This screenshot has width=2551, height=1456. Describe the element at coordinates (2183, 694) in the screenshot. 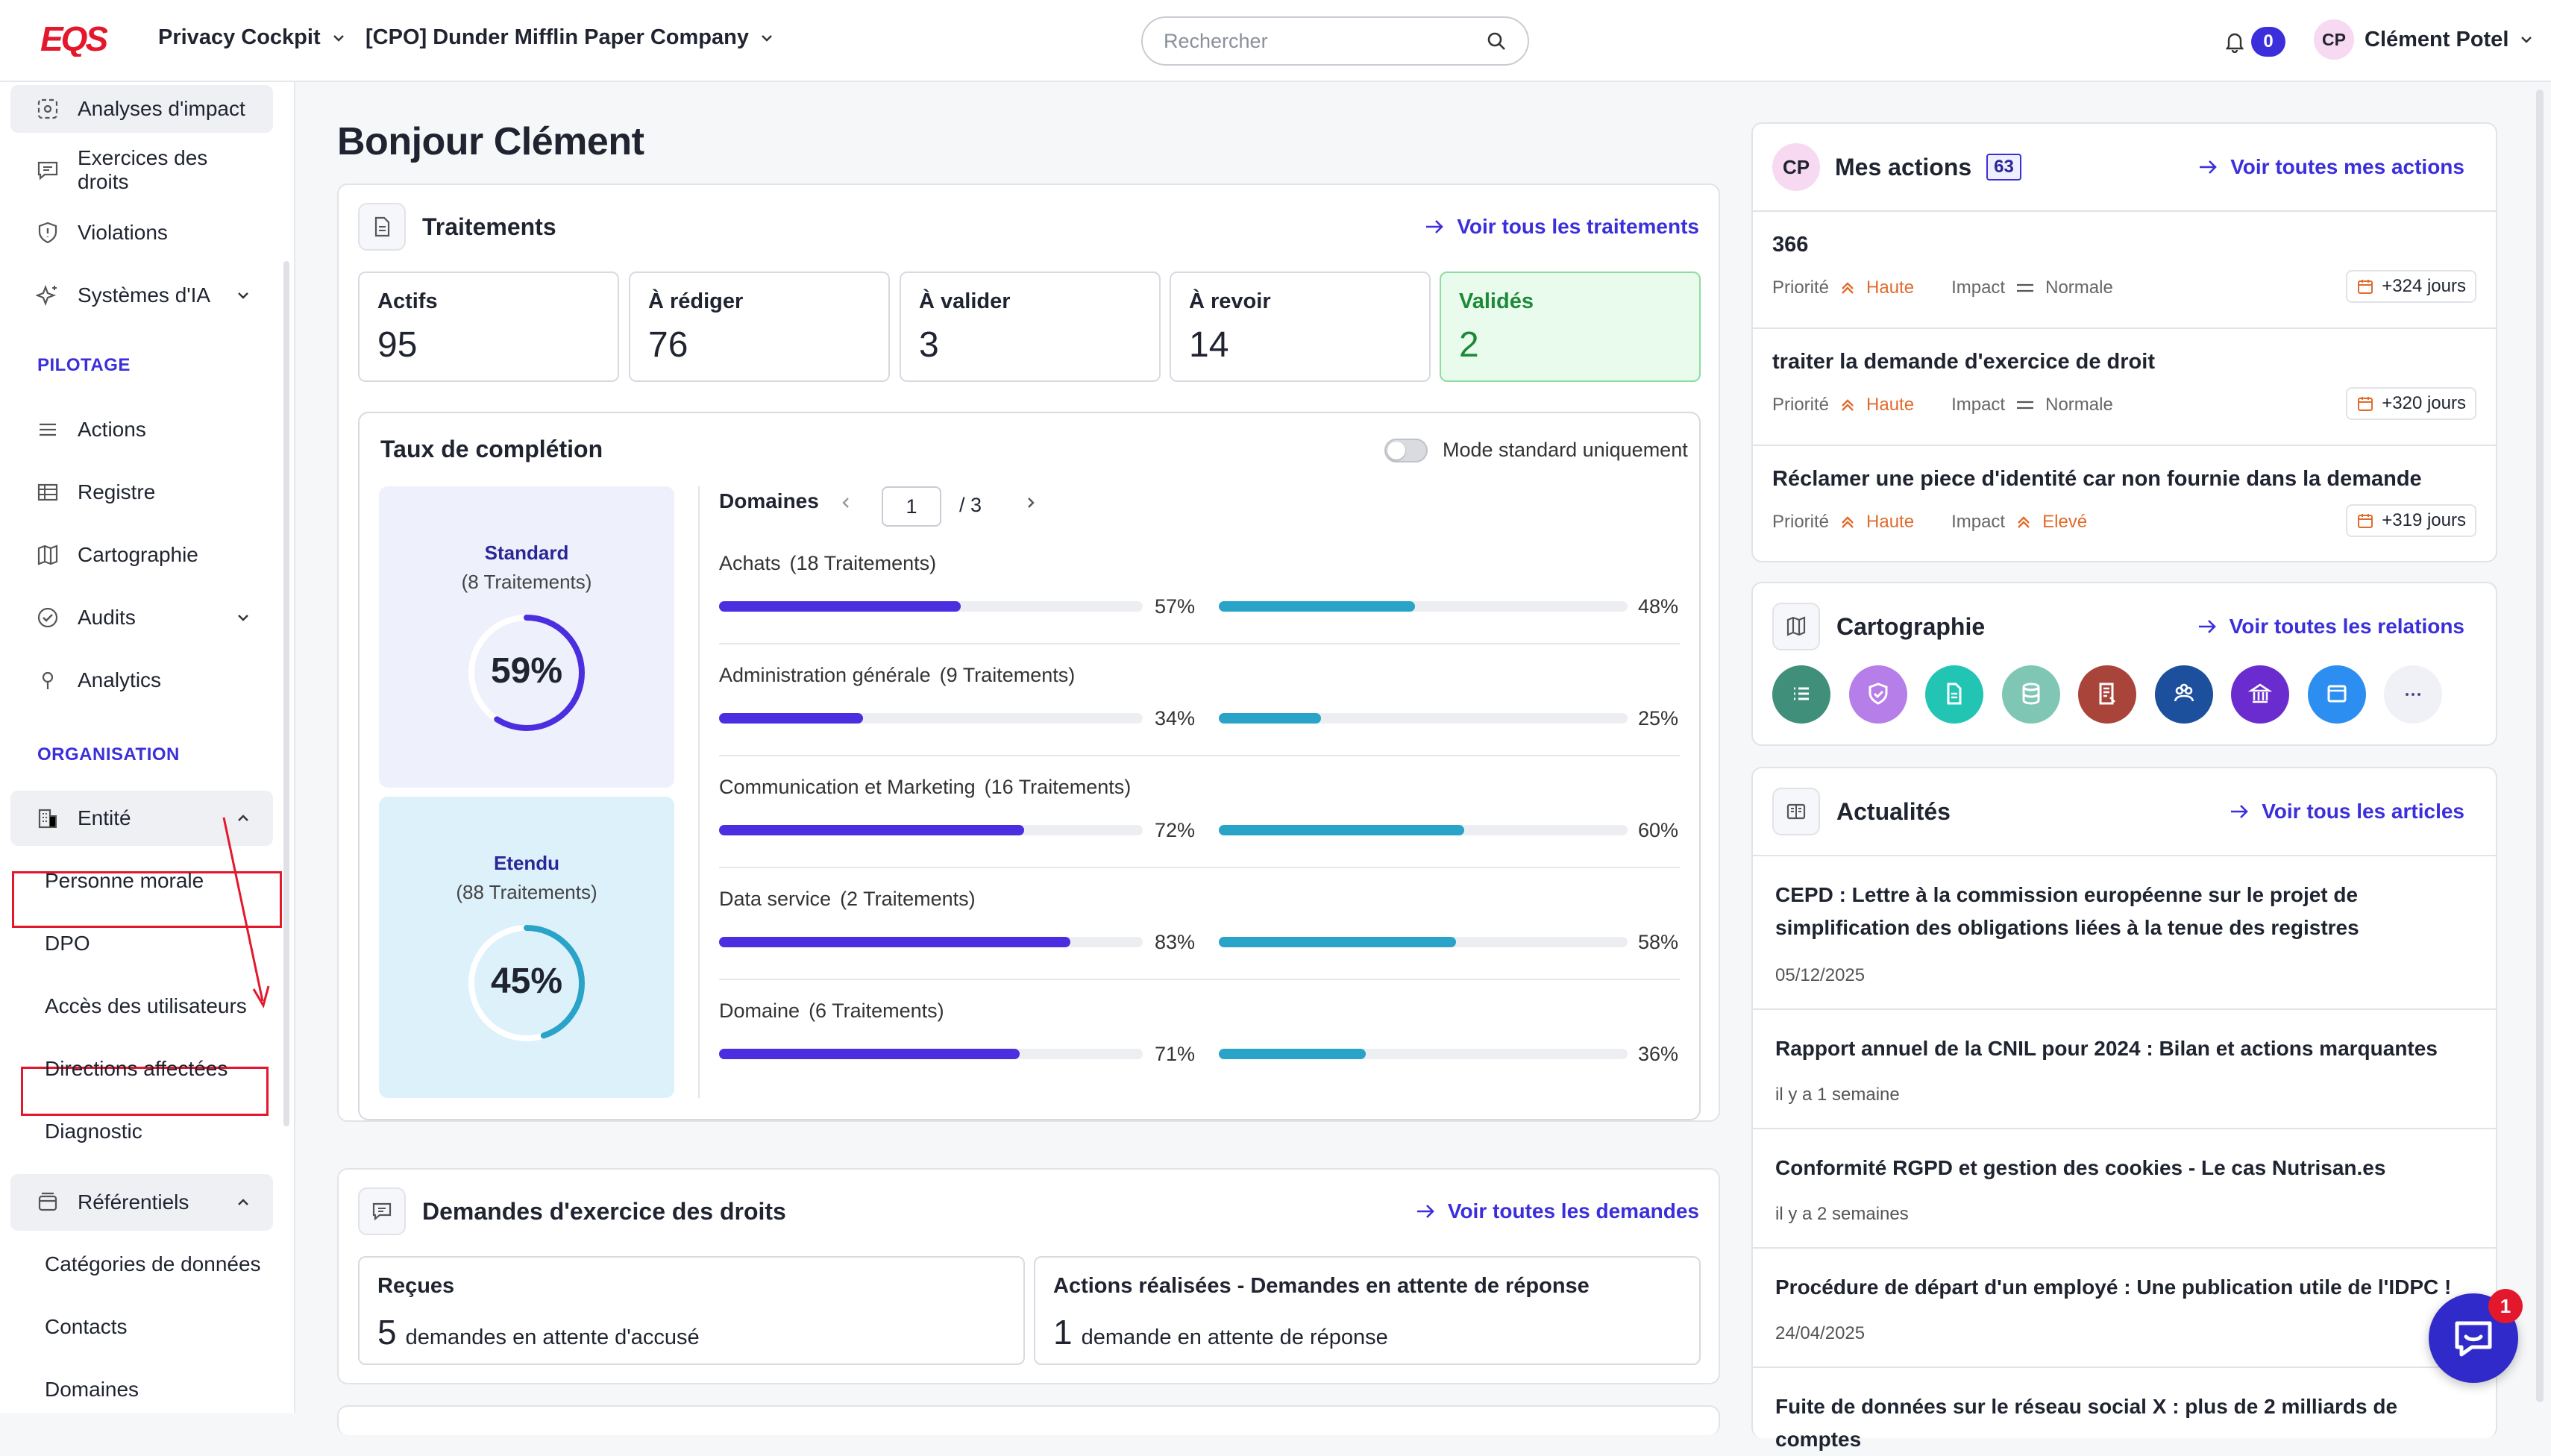

I see `people-icon` at that location.